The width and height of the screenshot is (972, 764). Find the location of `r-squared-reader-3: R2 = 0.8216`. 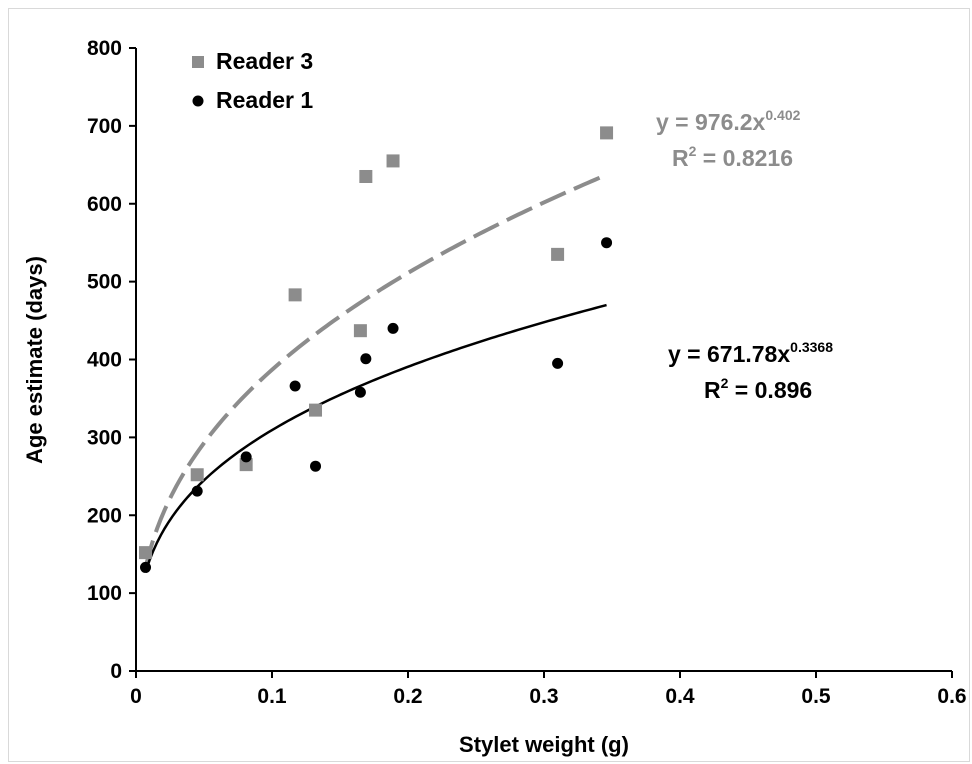

r-squared-reader-3: R2 = 0.8216 is located at coordinates (732, 157).